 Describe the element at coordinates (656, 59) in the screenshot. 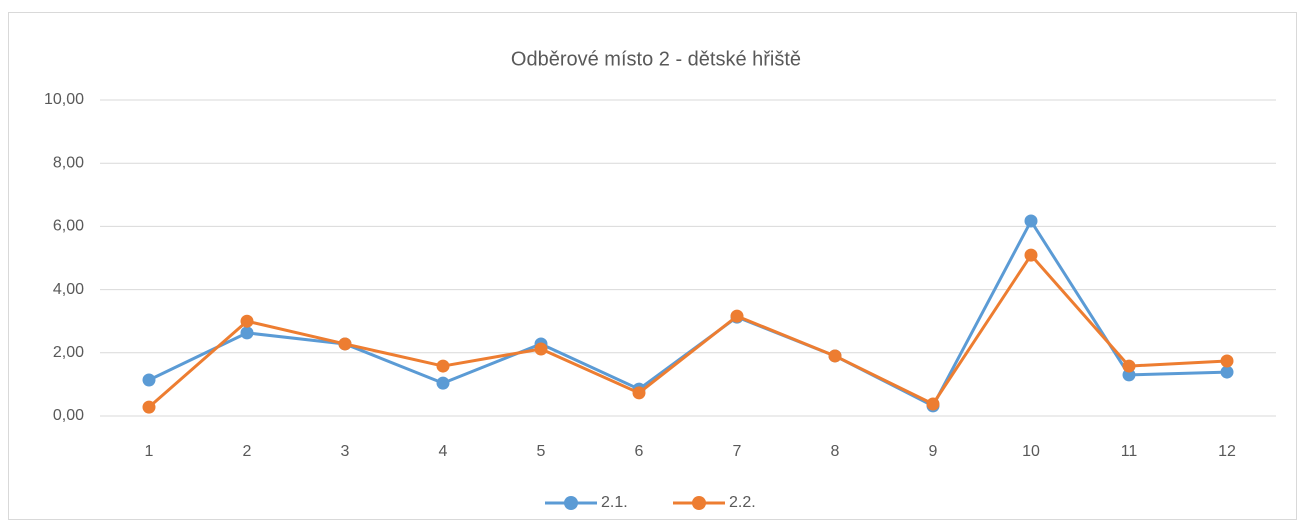

I see `chart-title: Odběrové místo 2 - dětské hřiště` at that location.